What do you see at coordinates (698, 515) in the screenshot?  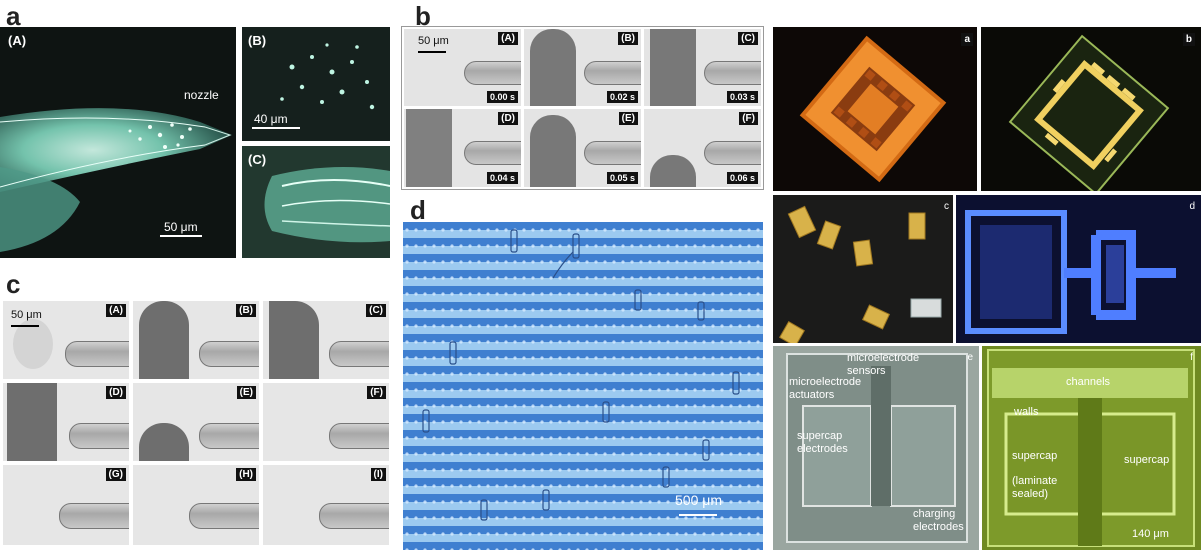 I see `scale-bar-d` at bounding box center [698, 515].